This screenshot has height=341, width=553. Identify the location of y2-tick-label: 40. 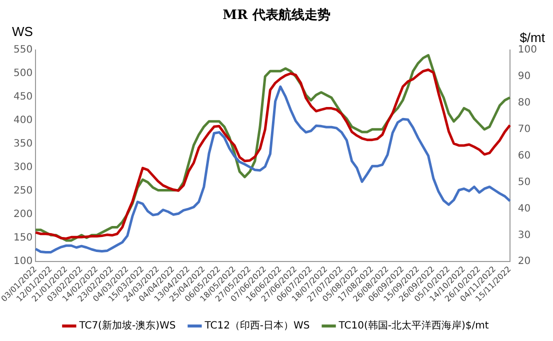
(524, 208).